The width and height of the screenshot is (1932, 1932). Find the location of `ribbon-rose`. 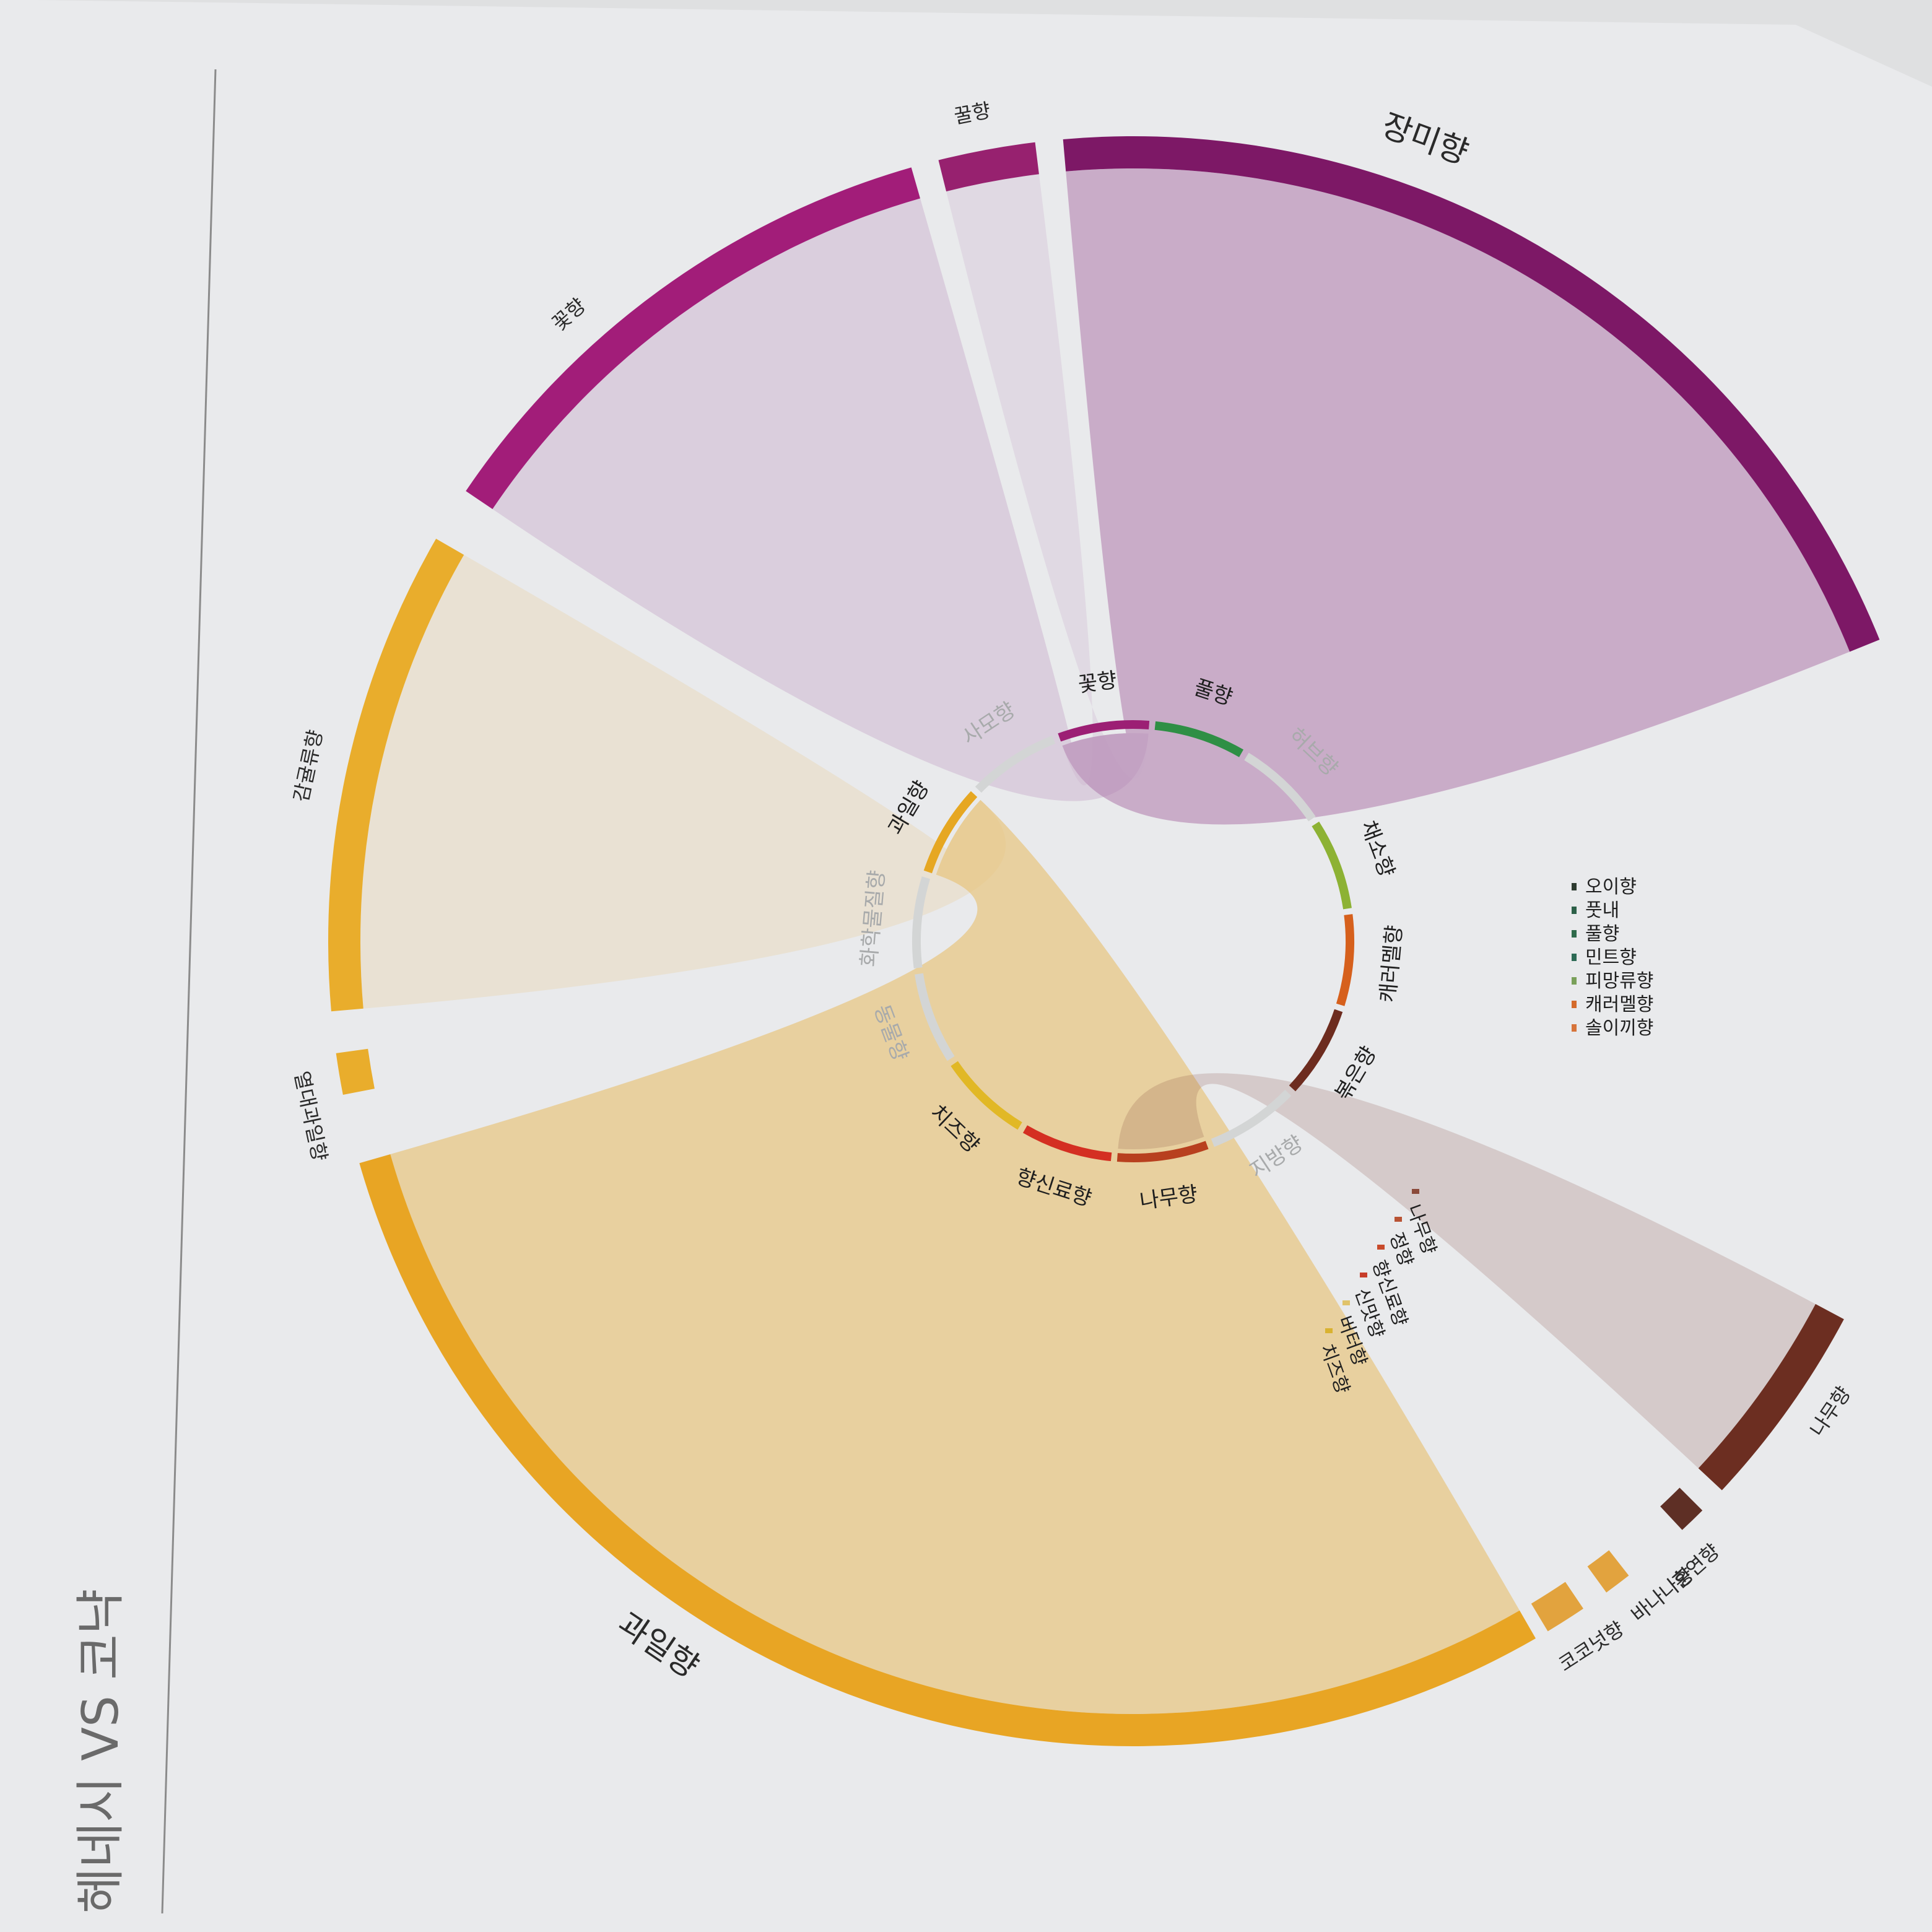

ribbon-rose is located at coordinates (1456, 496).